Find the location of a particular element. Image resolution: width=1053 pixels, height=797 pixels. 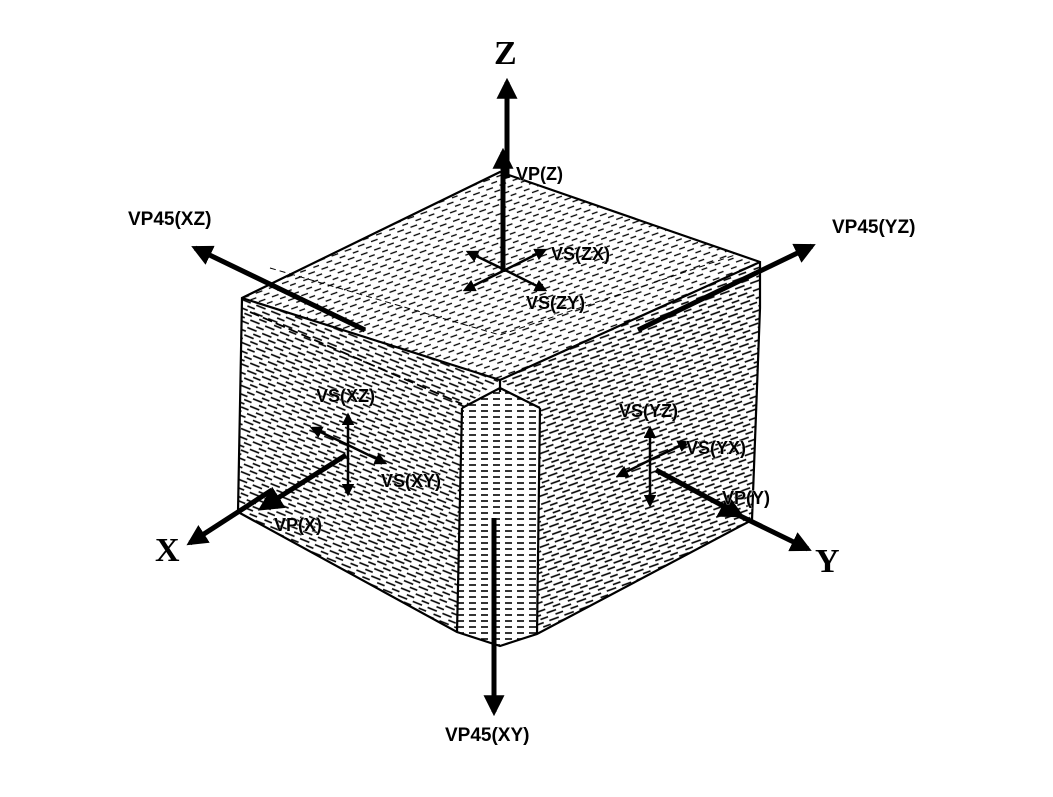

vs-zy-arrow-back is located at coordinates (485, 261).